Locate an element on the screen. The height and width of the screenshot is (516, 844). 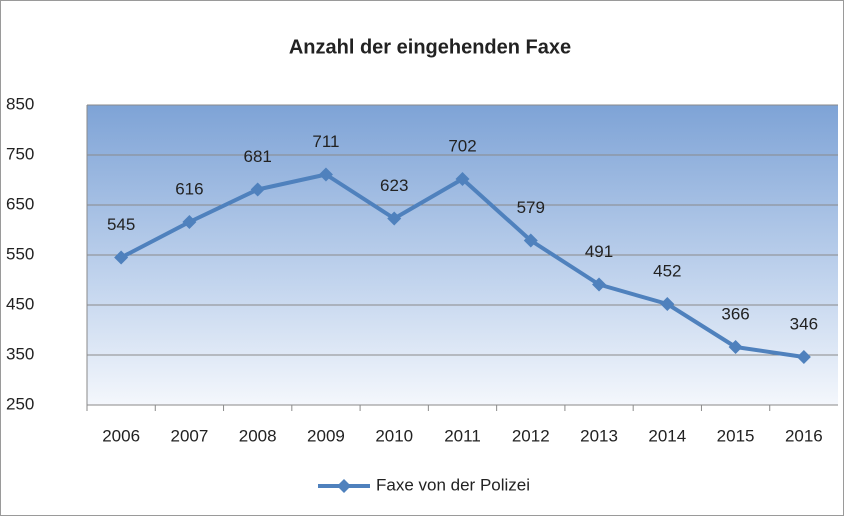
x-tick-label: 2016 is located at coordinates (804, 435).